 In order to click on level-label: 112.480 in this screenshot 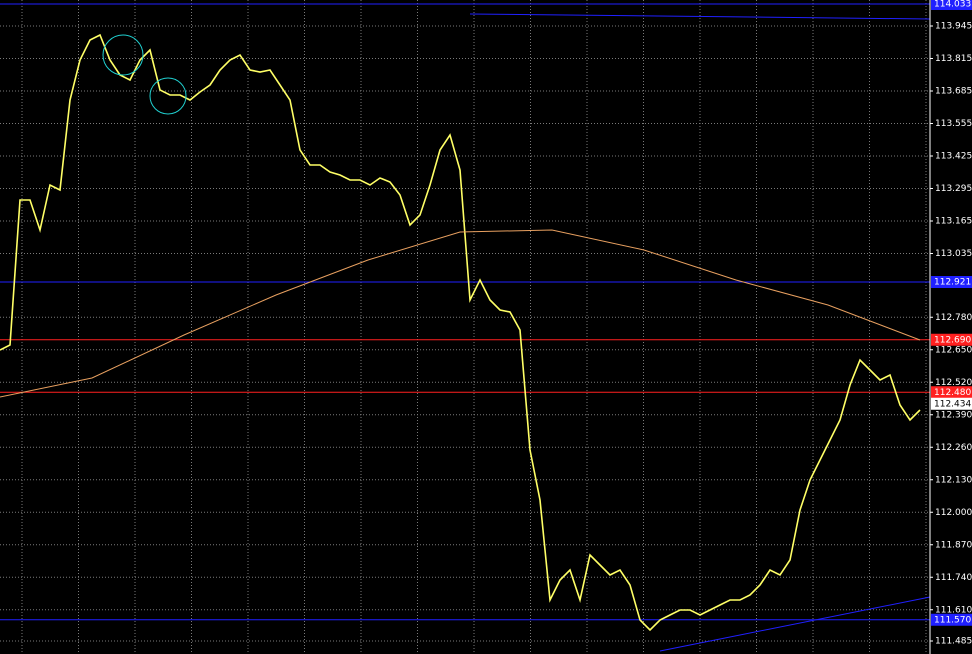, I will do `click(952, 393)`.